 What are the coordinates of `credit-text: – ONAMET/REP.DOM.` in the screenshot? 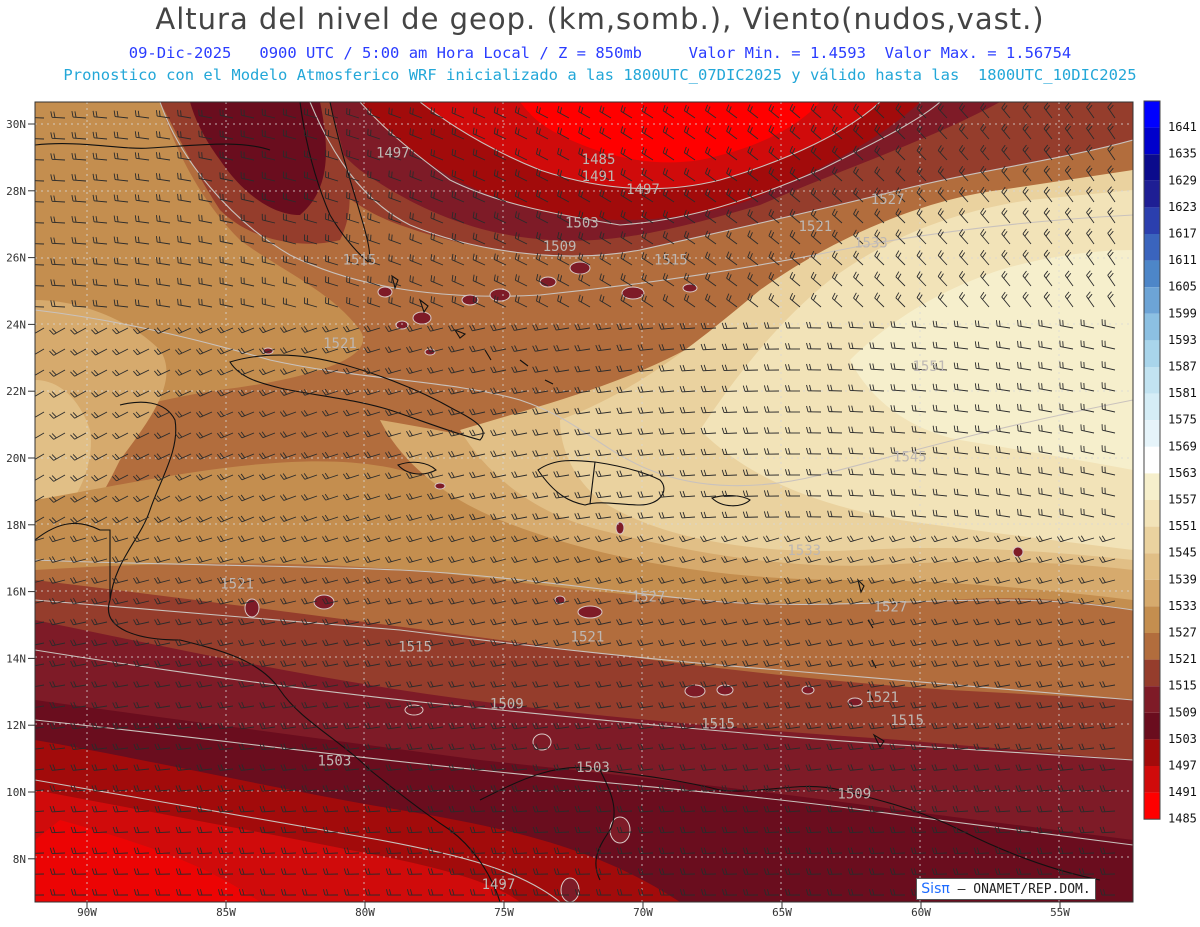 It's located at (1024, 889).